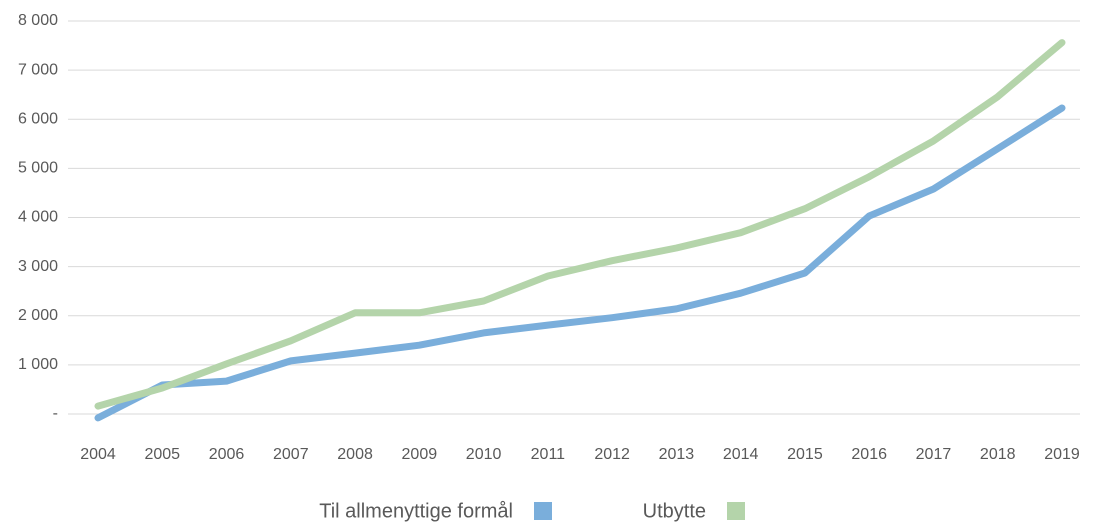 This screenshot has width=1098, height=524. Describe the element at coordinates (227, 454) in the screenshot. I see `x-tick-label: 2006` at that location.